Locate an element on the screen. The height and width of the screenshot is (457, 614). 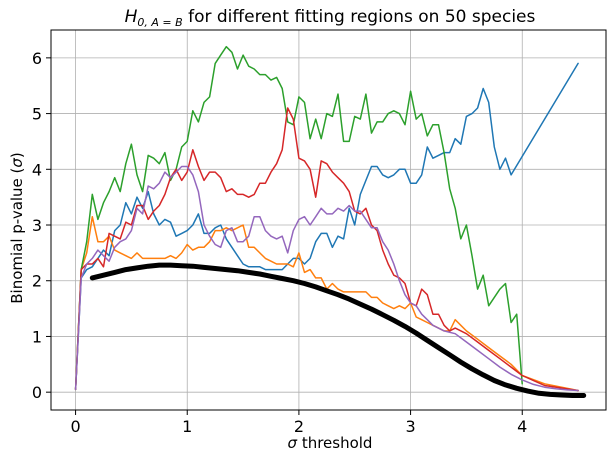
y-tick-label: 2 is located at coordinates (37, 281).